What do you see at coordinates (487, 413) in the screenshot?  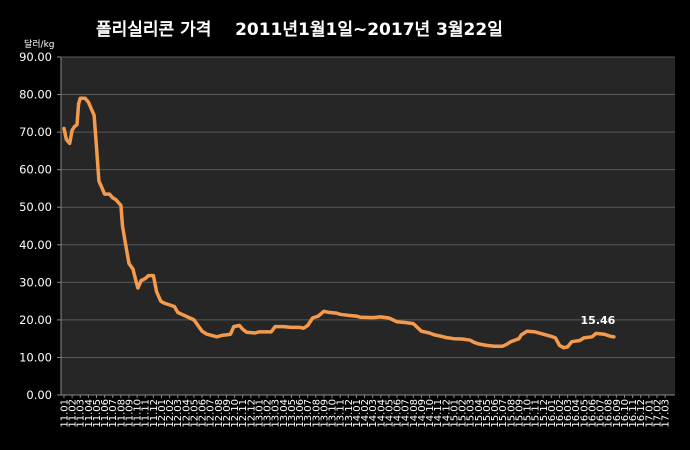 I see `x-tick-label: 15.05` at bounding box center [487, 413].